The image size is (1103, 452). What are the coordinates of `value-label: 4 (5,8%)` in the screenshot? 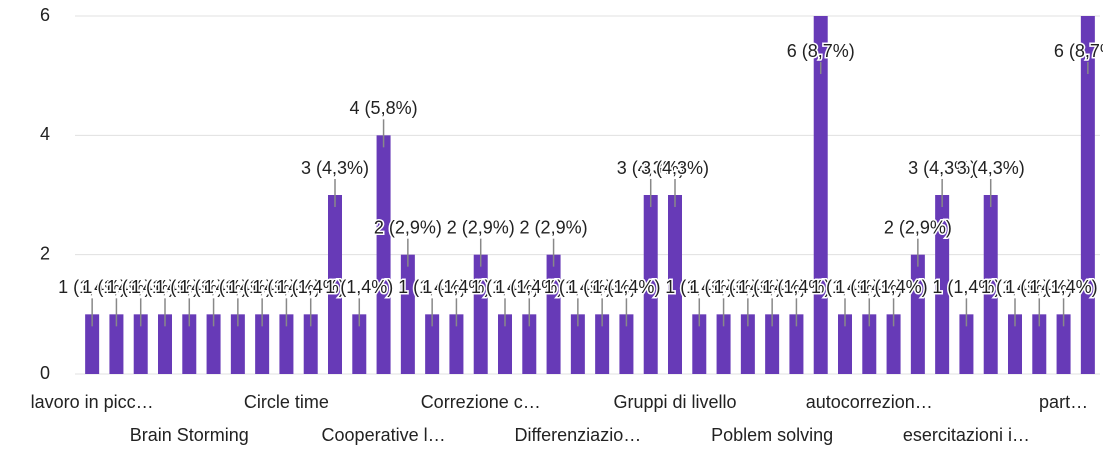 It's located at (384, 108).